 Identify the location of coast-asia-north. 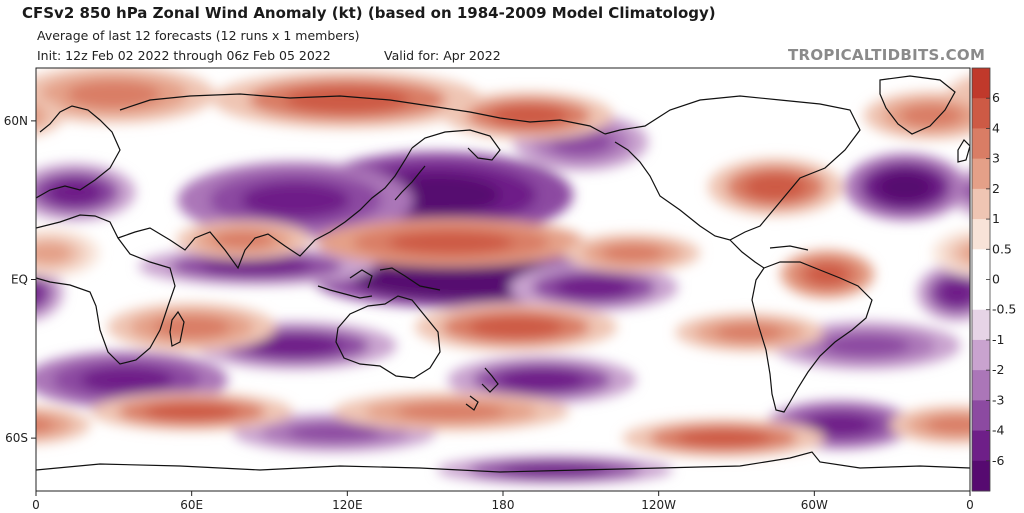
(362, 114).